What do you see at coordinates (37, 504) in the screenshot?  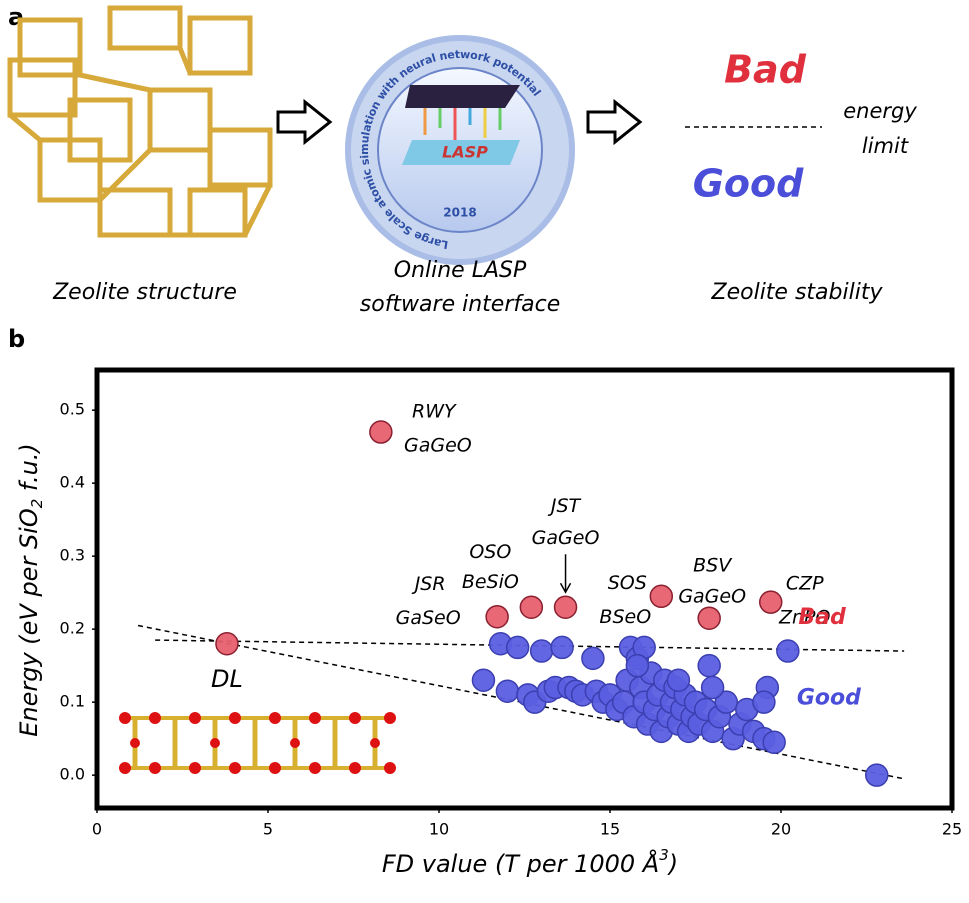 I see `y-axis-label-part: 2` at bounding box center [37, 504].